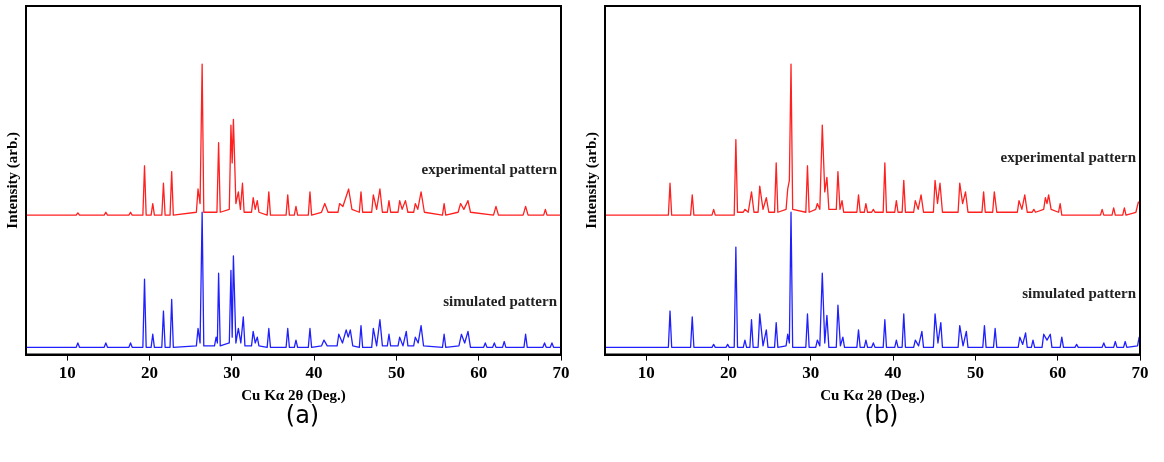 The image size is (1164, 462). I want to click on text: simulated pattern, so click(1079, 293).